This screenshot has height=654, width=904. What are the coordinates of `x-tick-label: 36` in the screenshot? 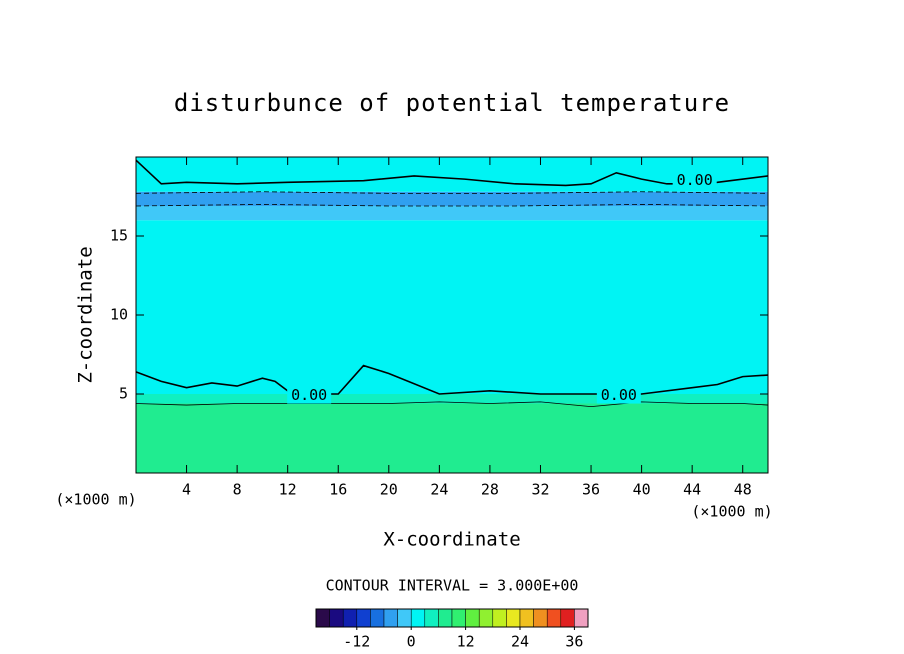 It's located at (591, 490).